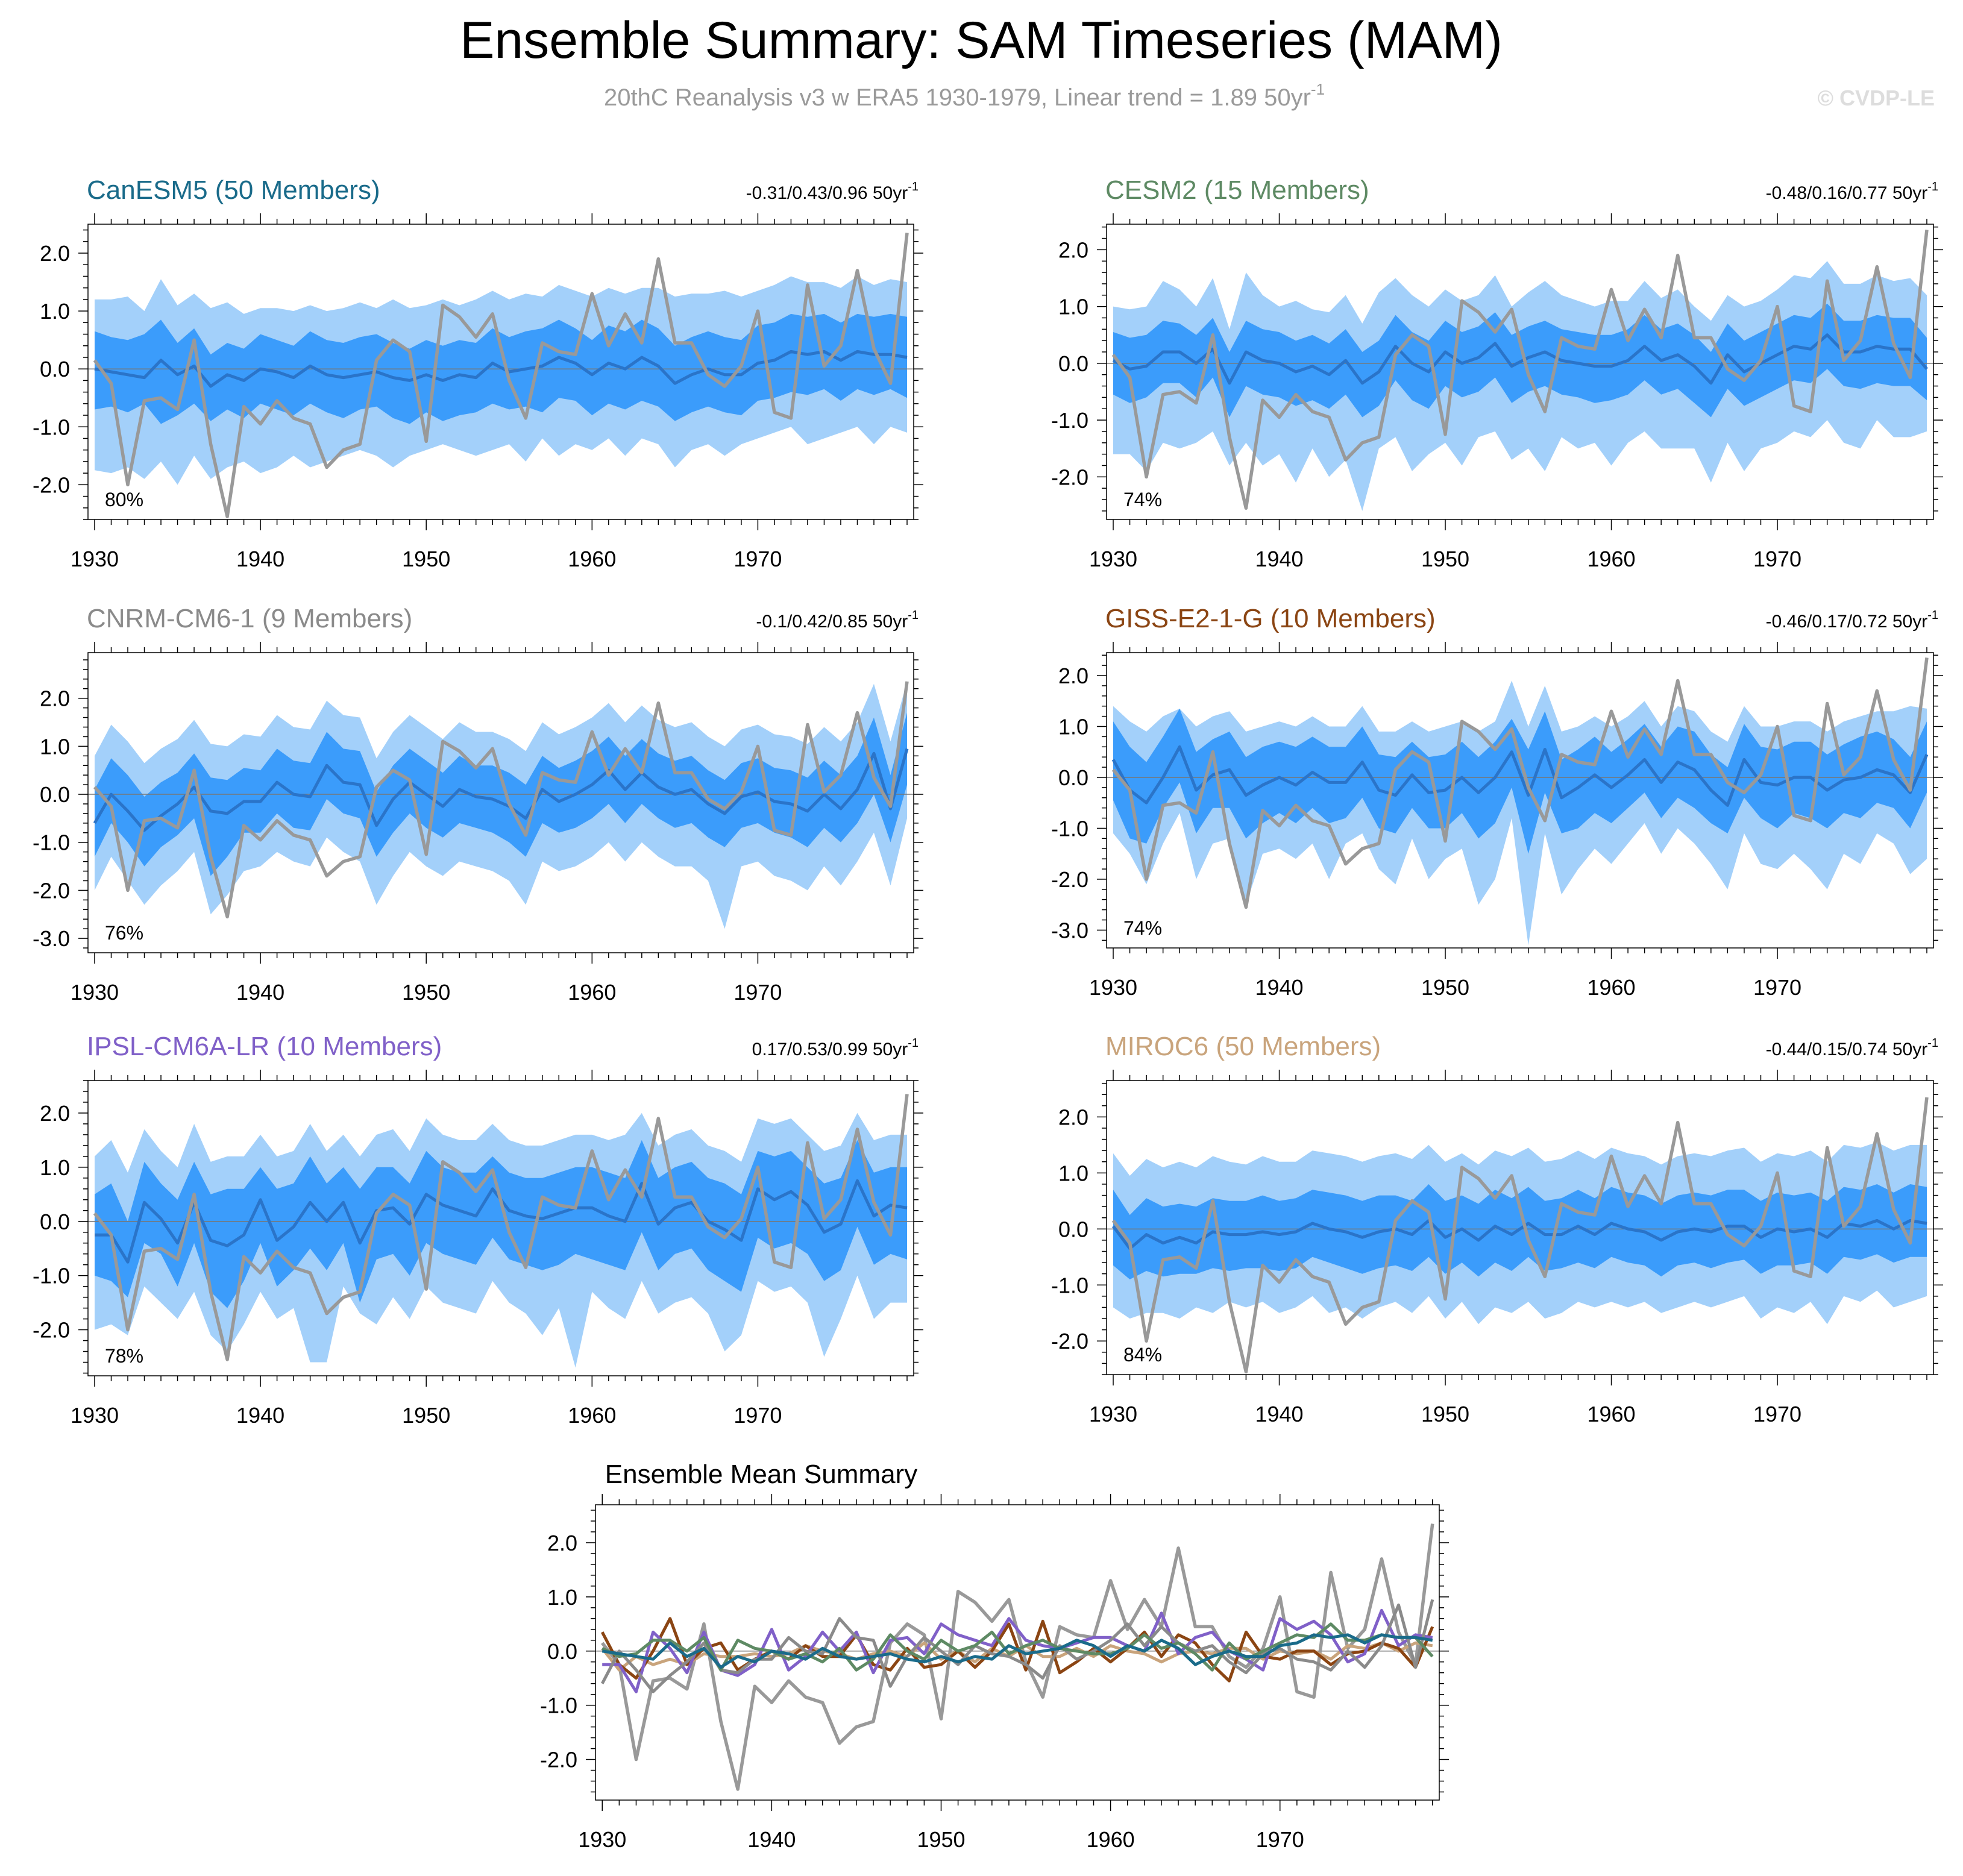 The image size is (1963, 1876). I want to click on percent-label: 84%, so click(1142, 1355).